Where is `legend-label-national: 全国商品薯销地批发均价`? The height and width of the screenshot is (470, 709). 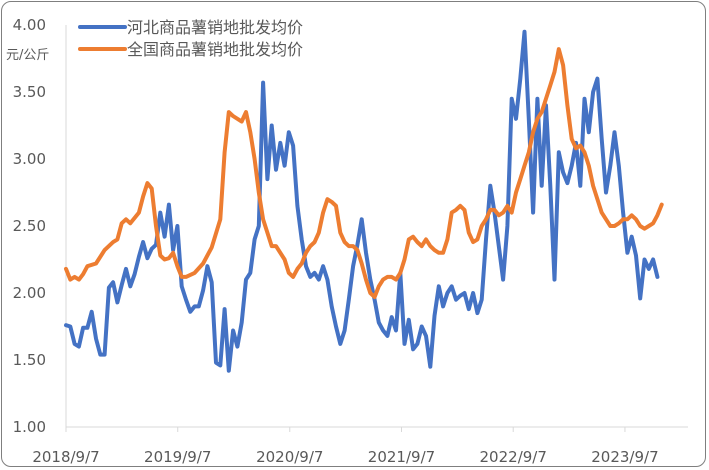
legend-label-national: 全国商品薯销地批发均价 is located at coordinates (215, 49).